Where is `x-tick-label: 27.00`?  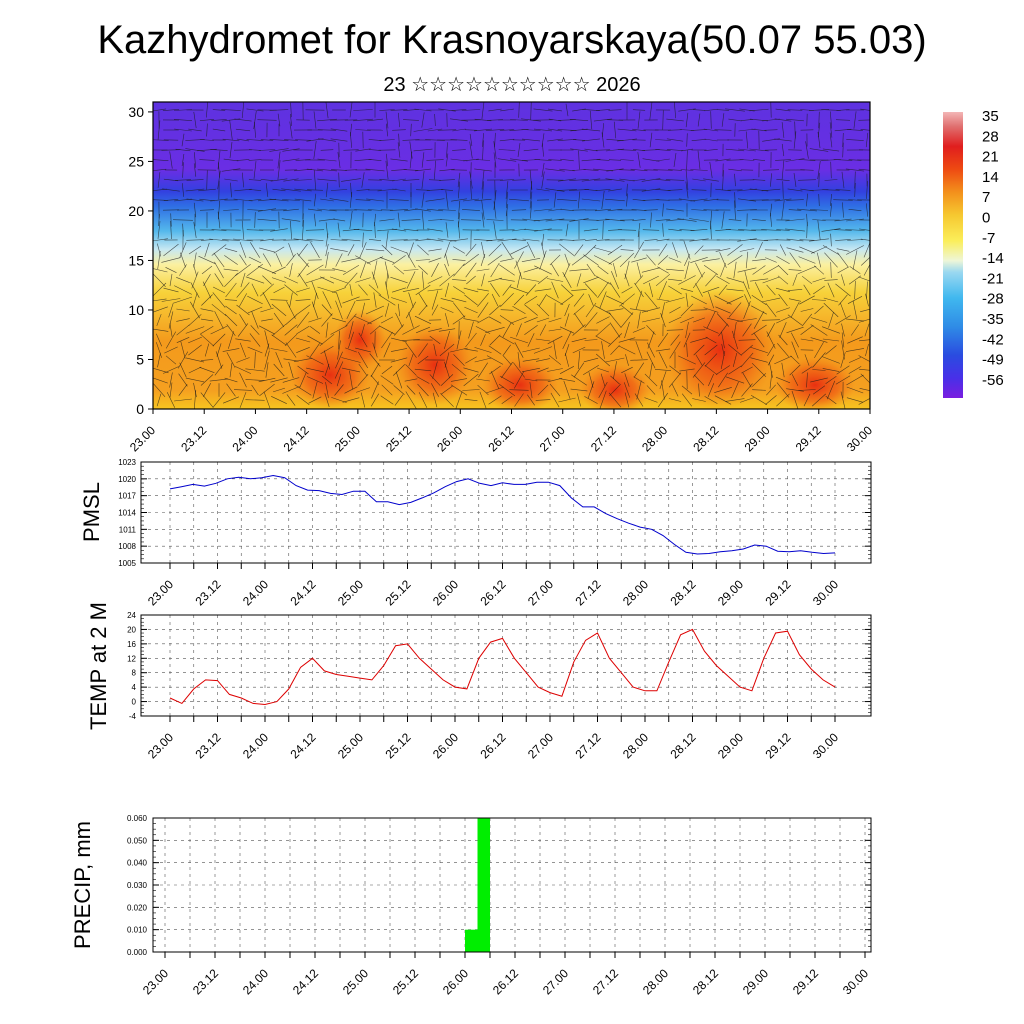
x-tick-label: 27.00 is located at coordinates (540, 592).